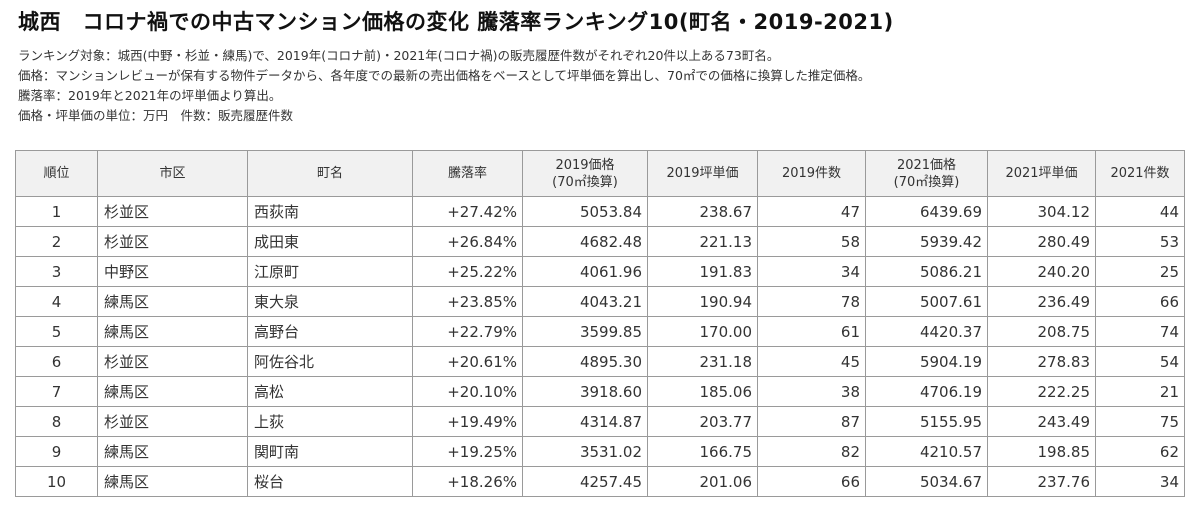 The image size is (1200, 524). Describe the element at coordinates (1140, 241) in the screenshot. I see `cell-2021-count: 53` at that location.